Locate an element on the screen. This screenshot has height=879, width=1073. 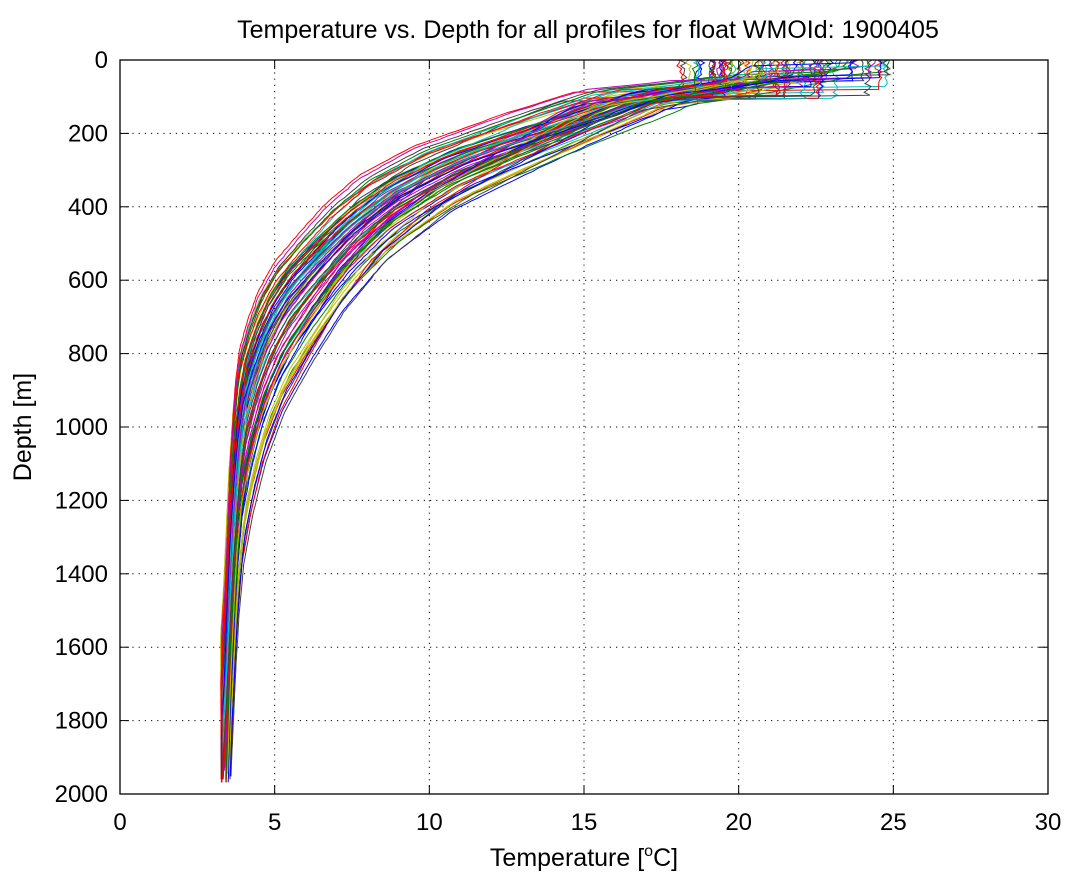
y-tick-label: 600 is located at coordinates (88, 280).